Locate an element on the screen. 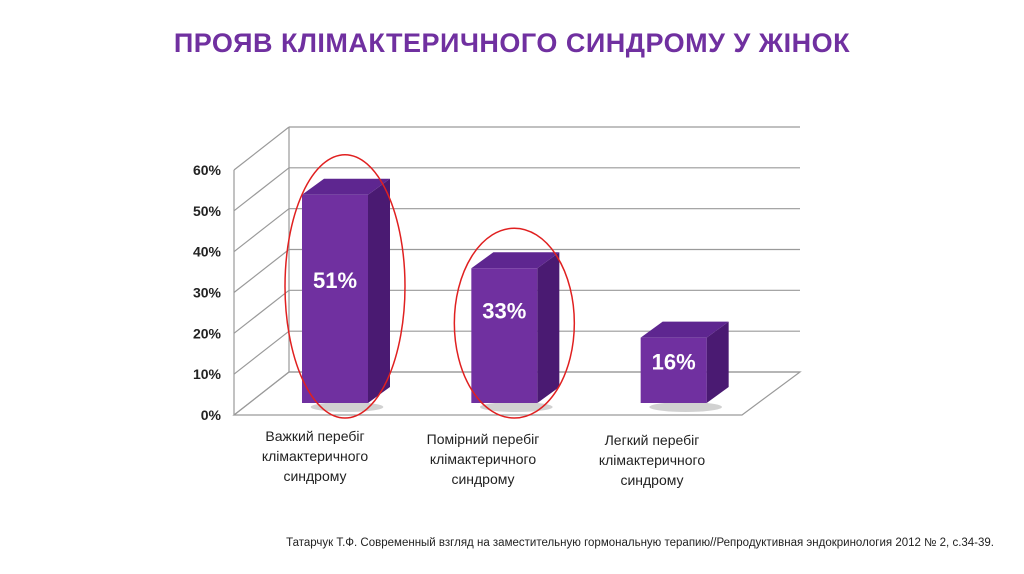  chart-floor is located at coordinates (517, 393).